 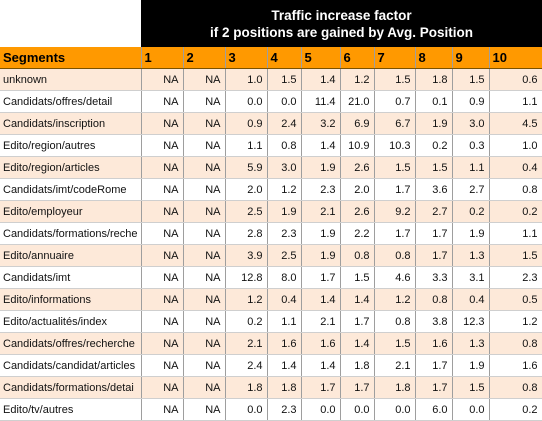 I want to click on value-cell: 5.9, so click(x=246, y=167).